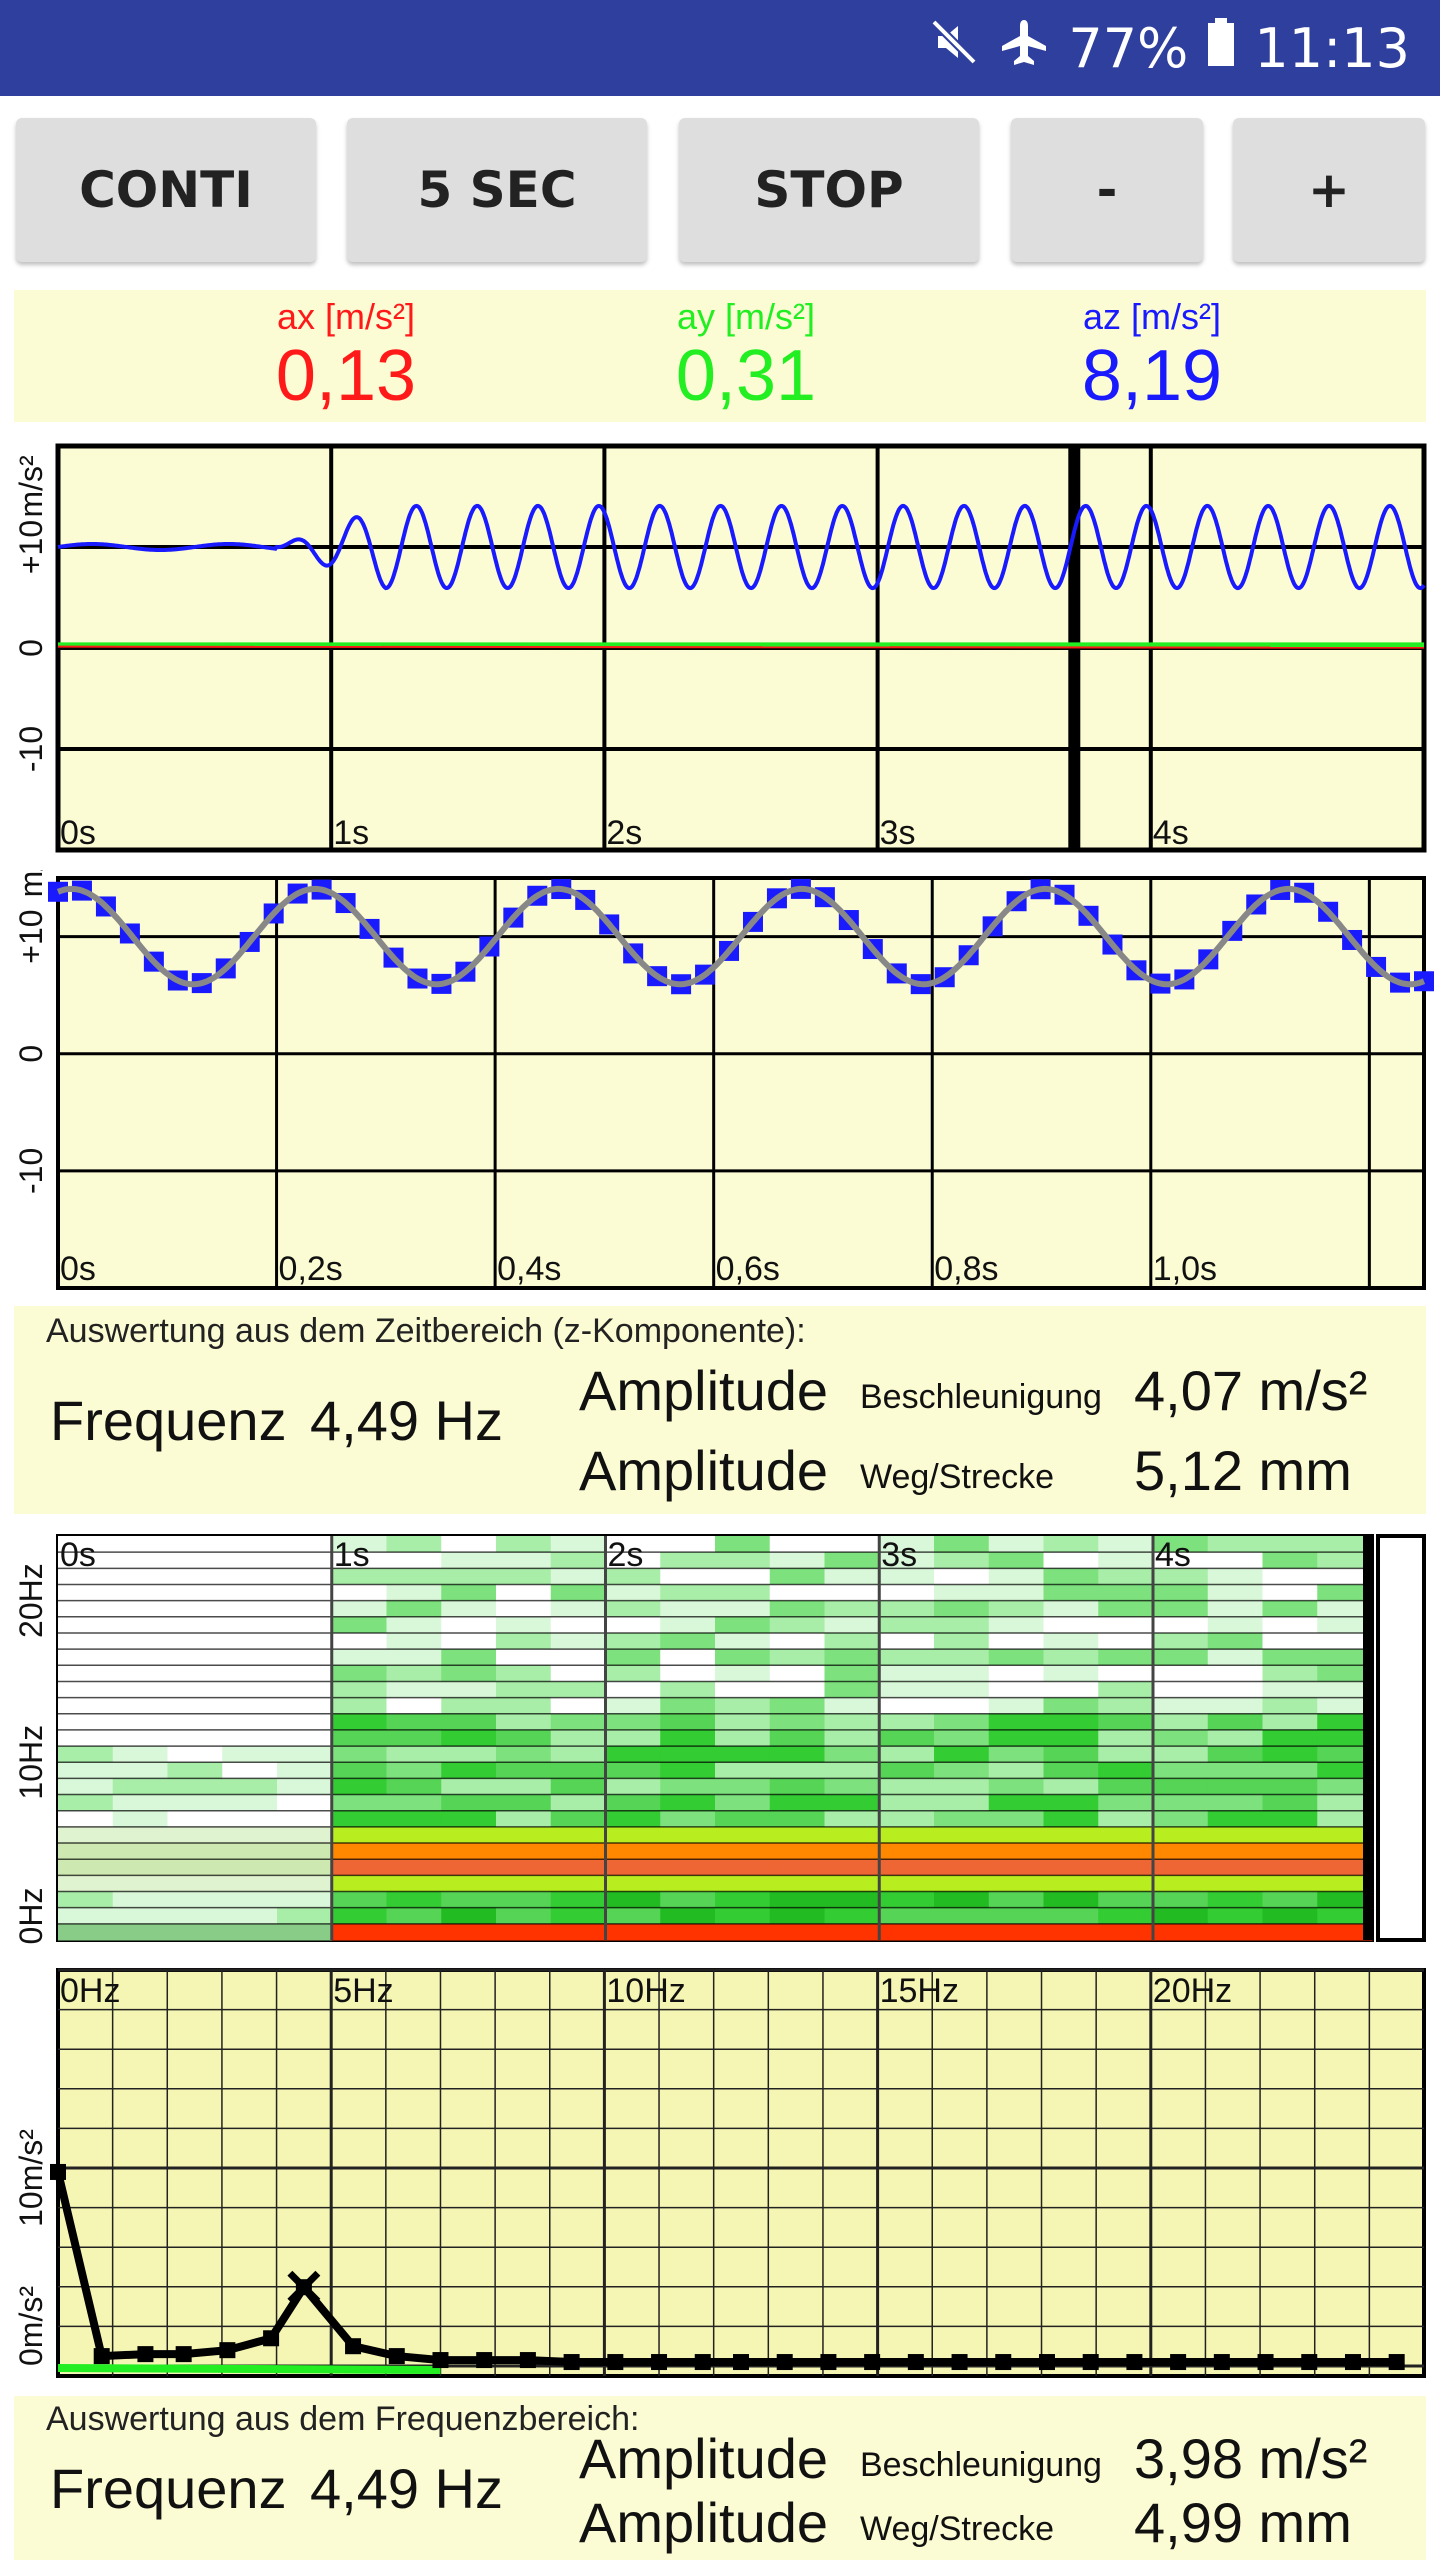  Describe the element at coordinates (829, 190) in the screenshot. I see `stop-button: STOP` at that location.